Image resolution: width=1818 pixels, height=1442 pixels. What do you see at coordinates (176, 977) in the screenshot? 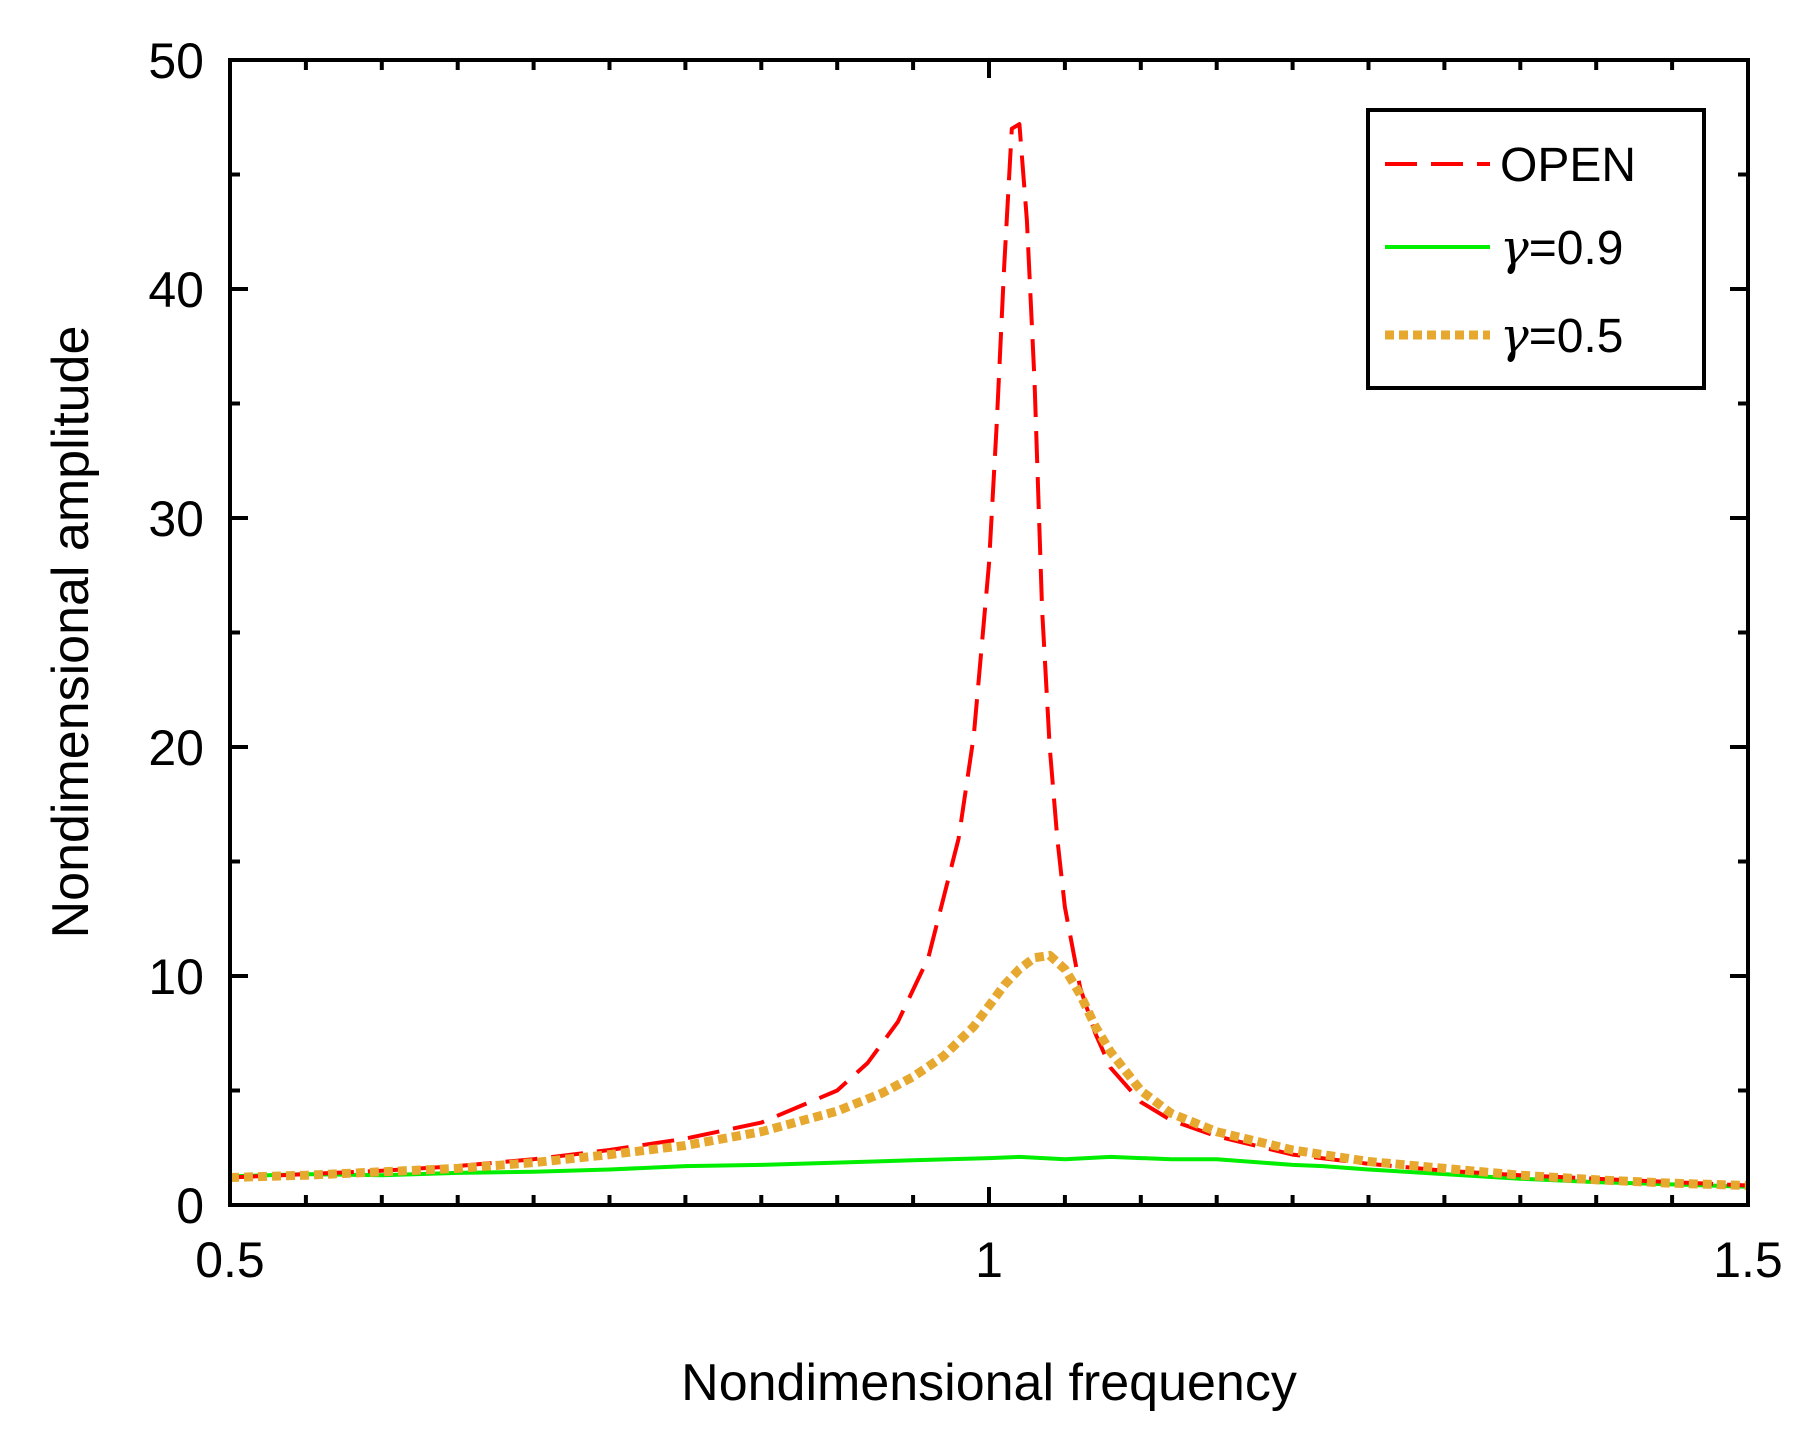
I see `y-tick-label: 10` at bounding box center [176, 977].